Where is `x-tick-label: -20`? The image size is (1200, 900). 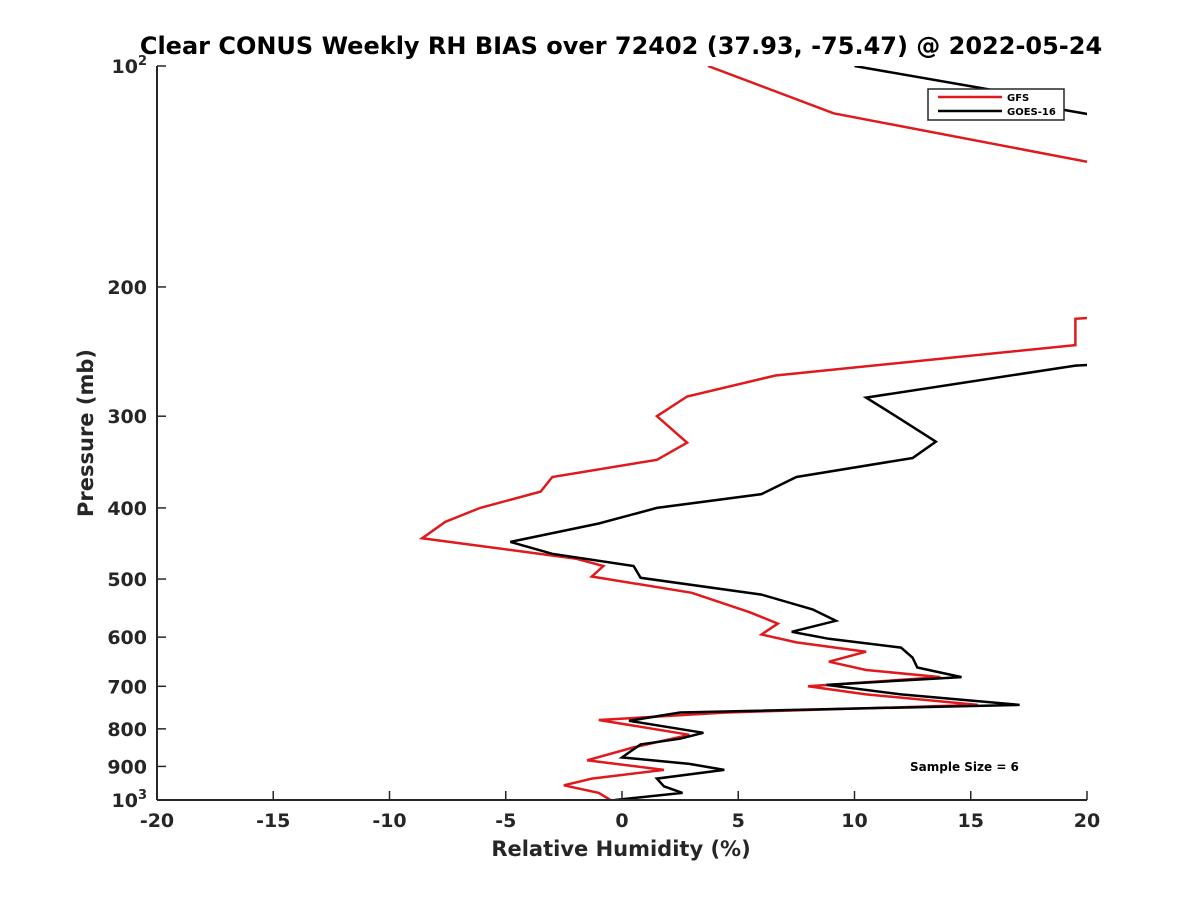 x-tick-label: -20 is located at coordinates (157, 821).